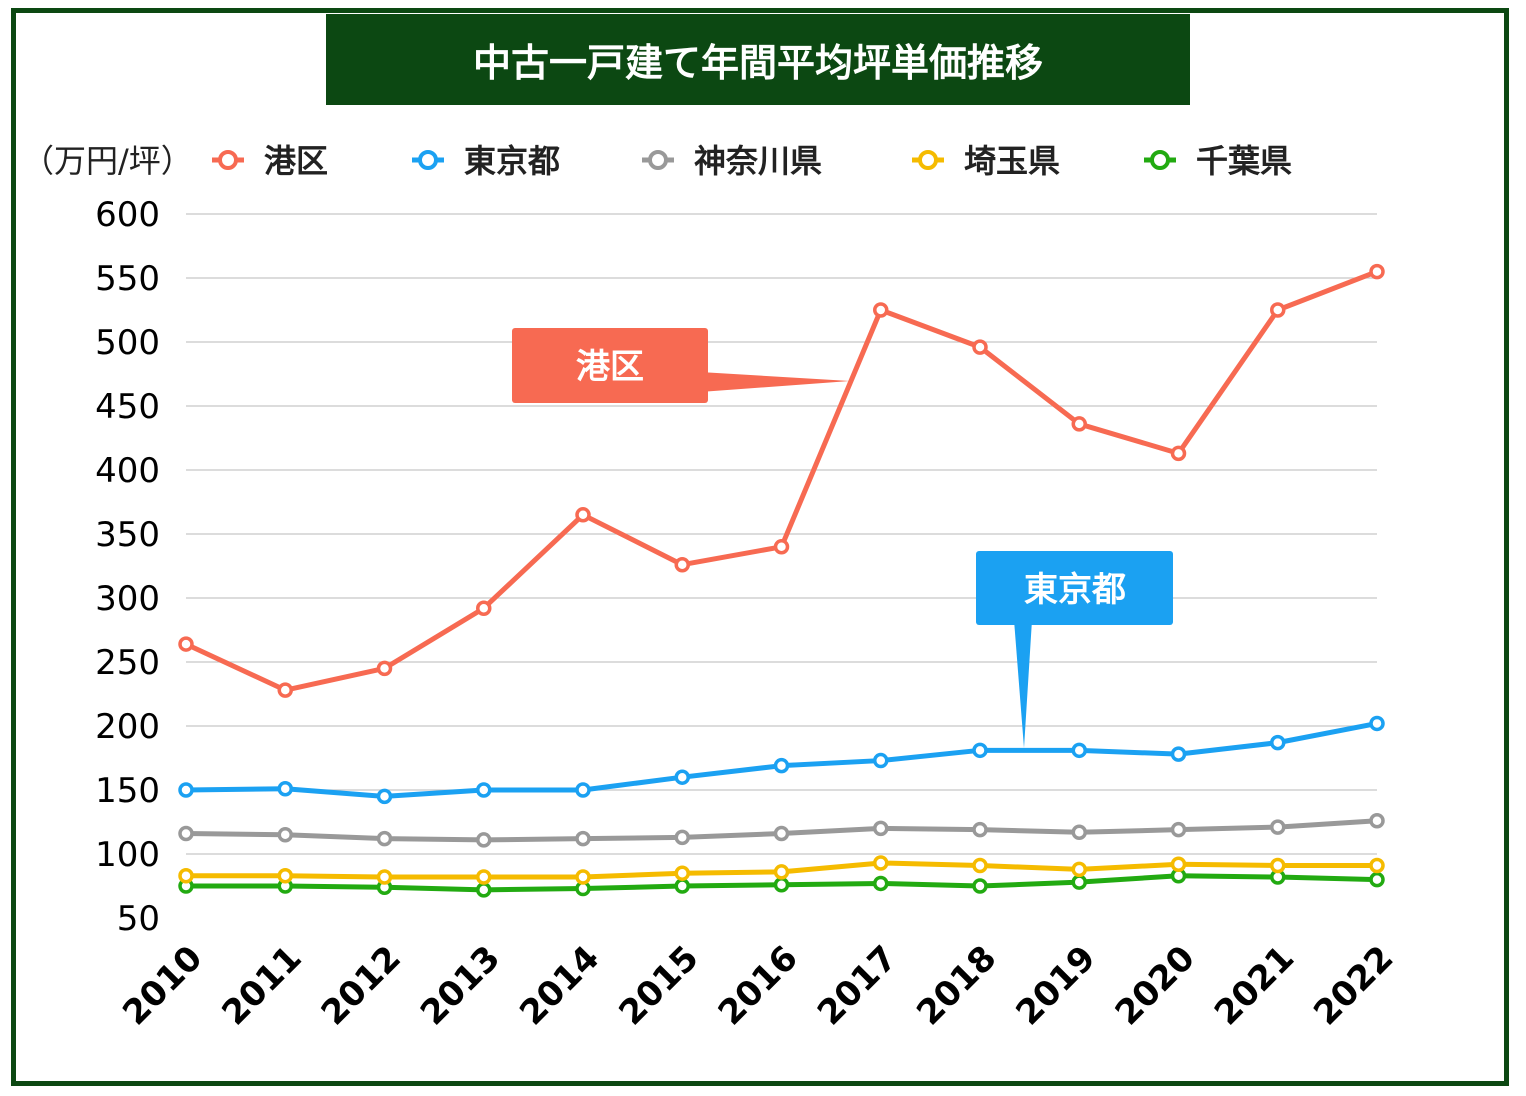  What do you see at coordinates (1244, 161) in the screenshot?
I see `legend-label: 千葉県` at bounding box center [1244, 161].